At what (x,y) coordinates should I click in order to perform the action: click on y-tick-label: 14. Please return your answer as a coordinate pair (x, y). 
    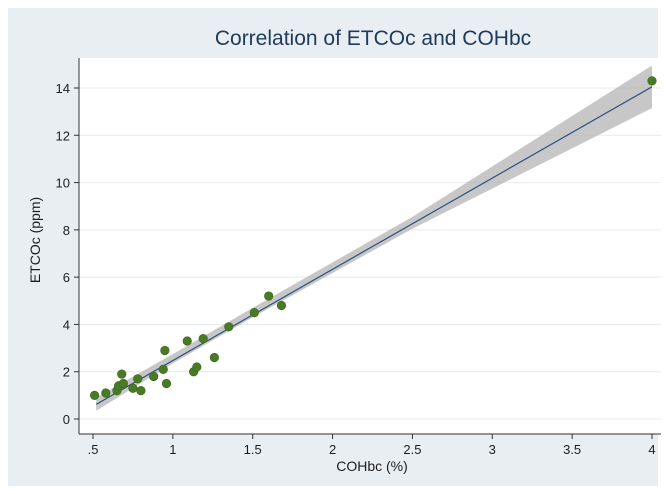
    Looking at the image, I should click on (63, 88).